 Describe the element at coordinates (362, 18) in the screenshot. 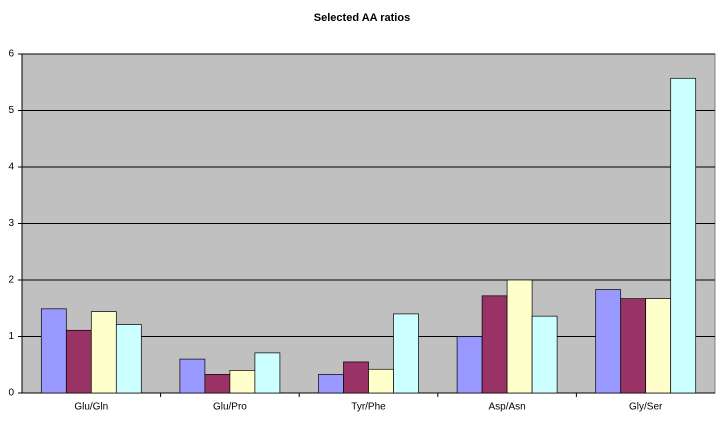

I see `chart-title: Selected AA ratios` at that location.